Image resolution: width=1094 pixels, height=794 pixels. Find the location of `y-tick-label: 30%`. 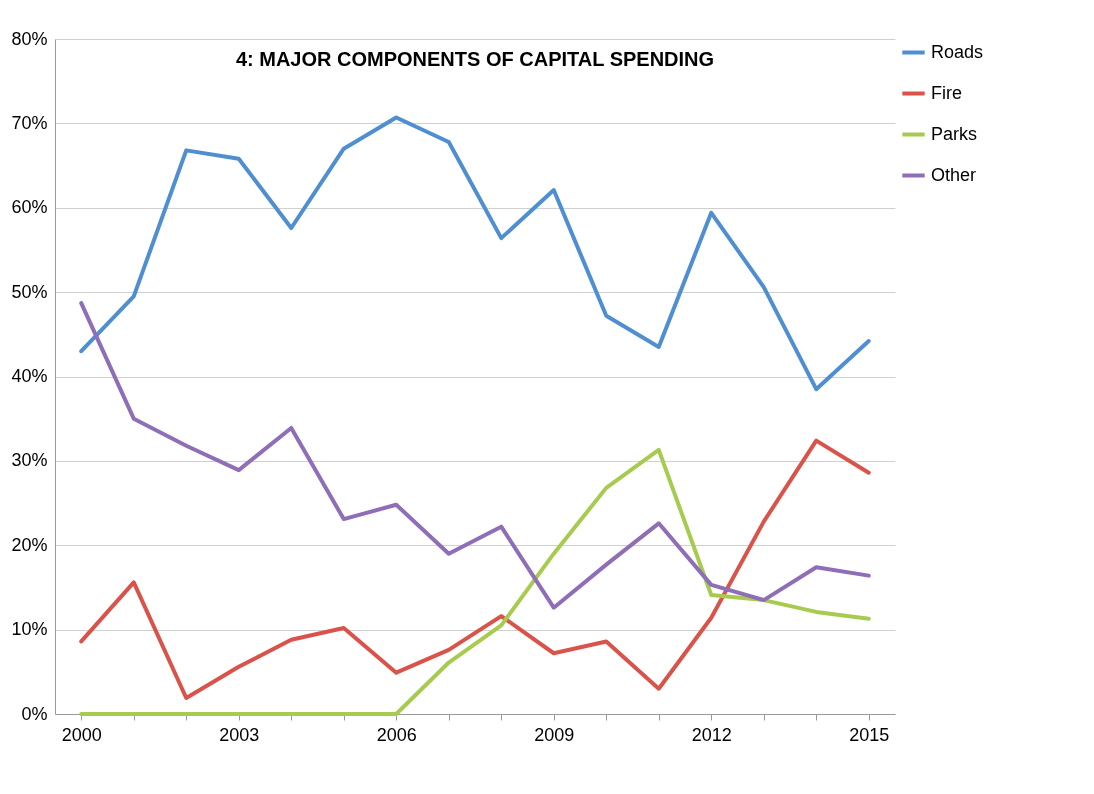

y-tick-label: 30% is located at coordinates (29, 460).